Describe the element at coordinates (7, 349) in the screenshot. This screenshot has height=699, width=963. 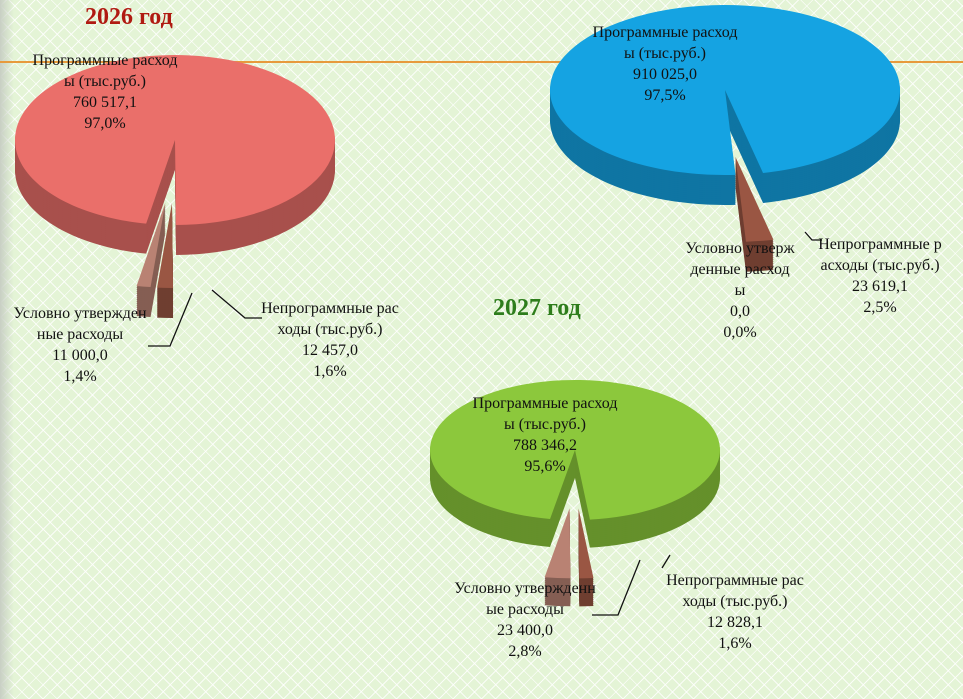
I see `side-stripe` at that location.